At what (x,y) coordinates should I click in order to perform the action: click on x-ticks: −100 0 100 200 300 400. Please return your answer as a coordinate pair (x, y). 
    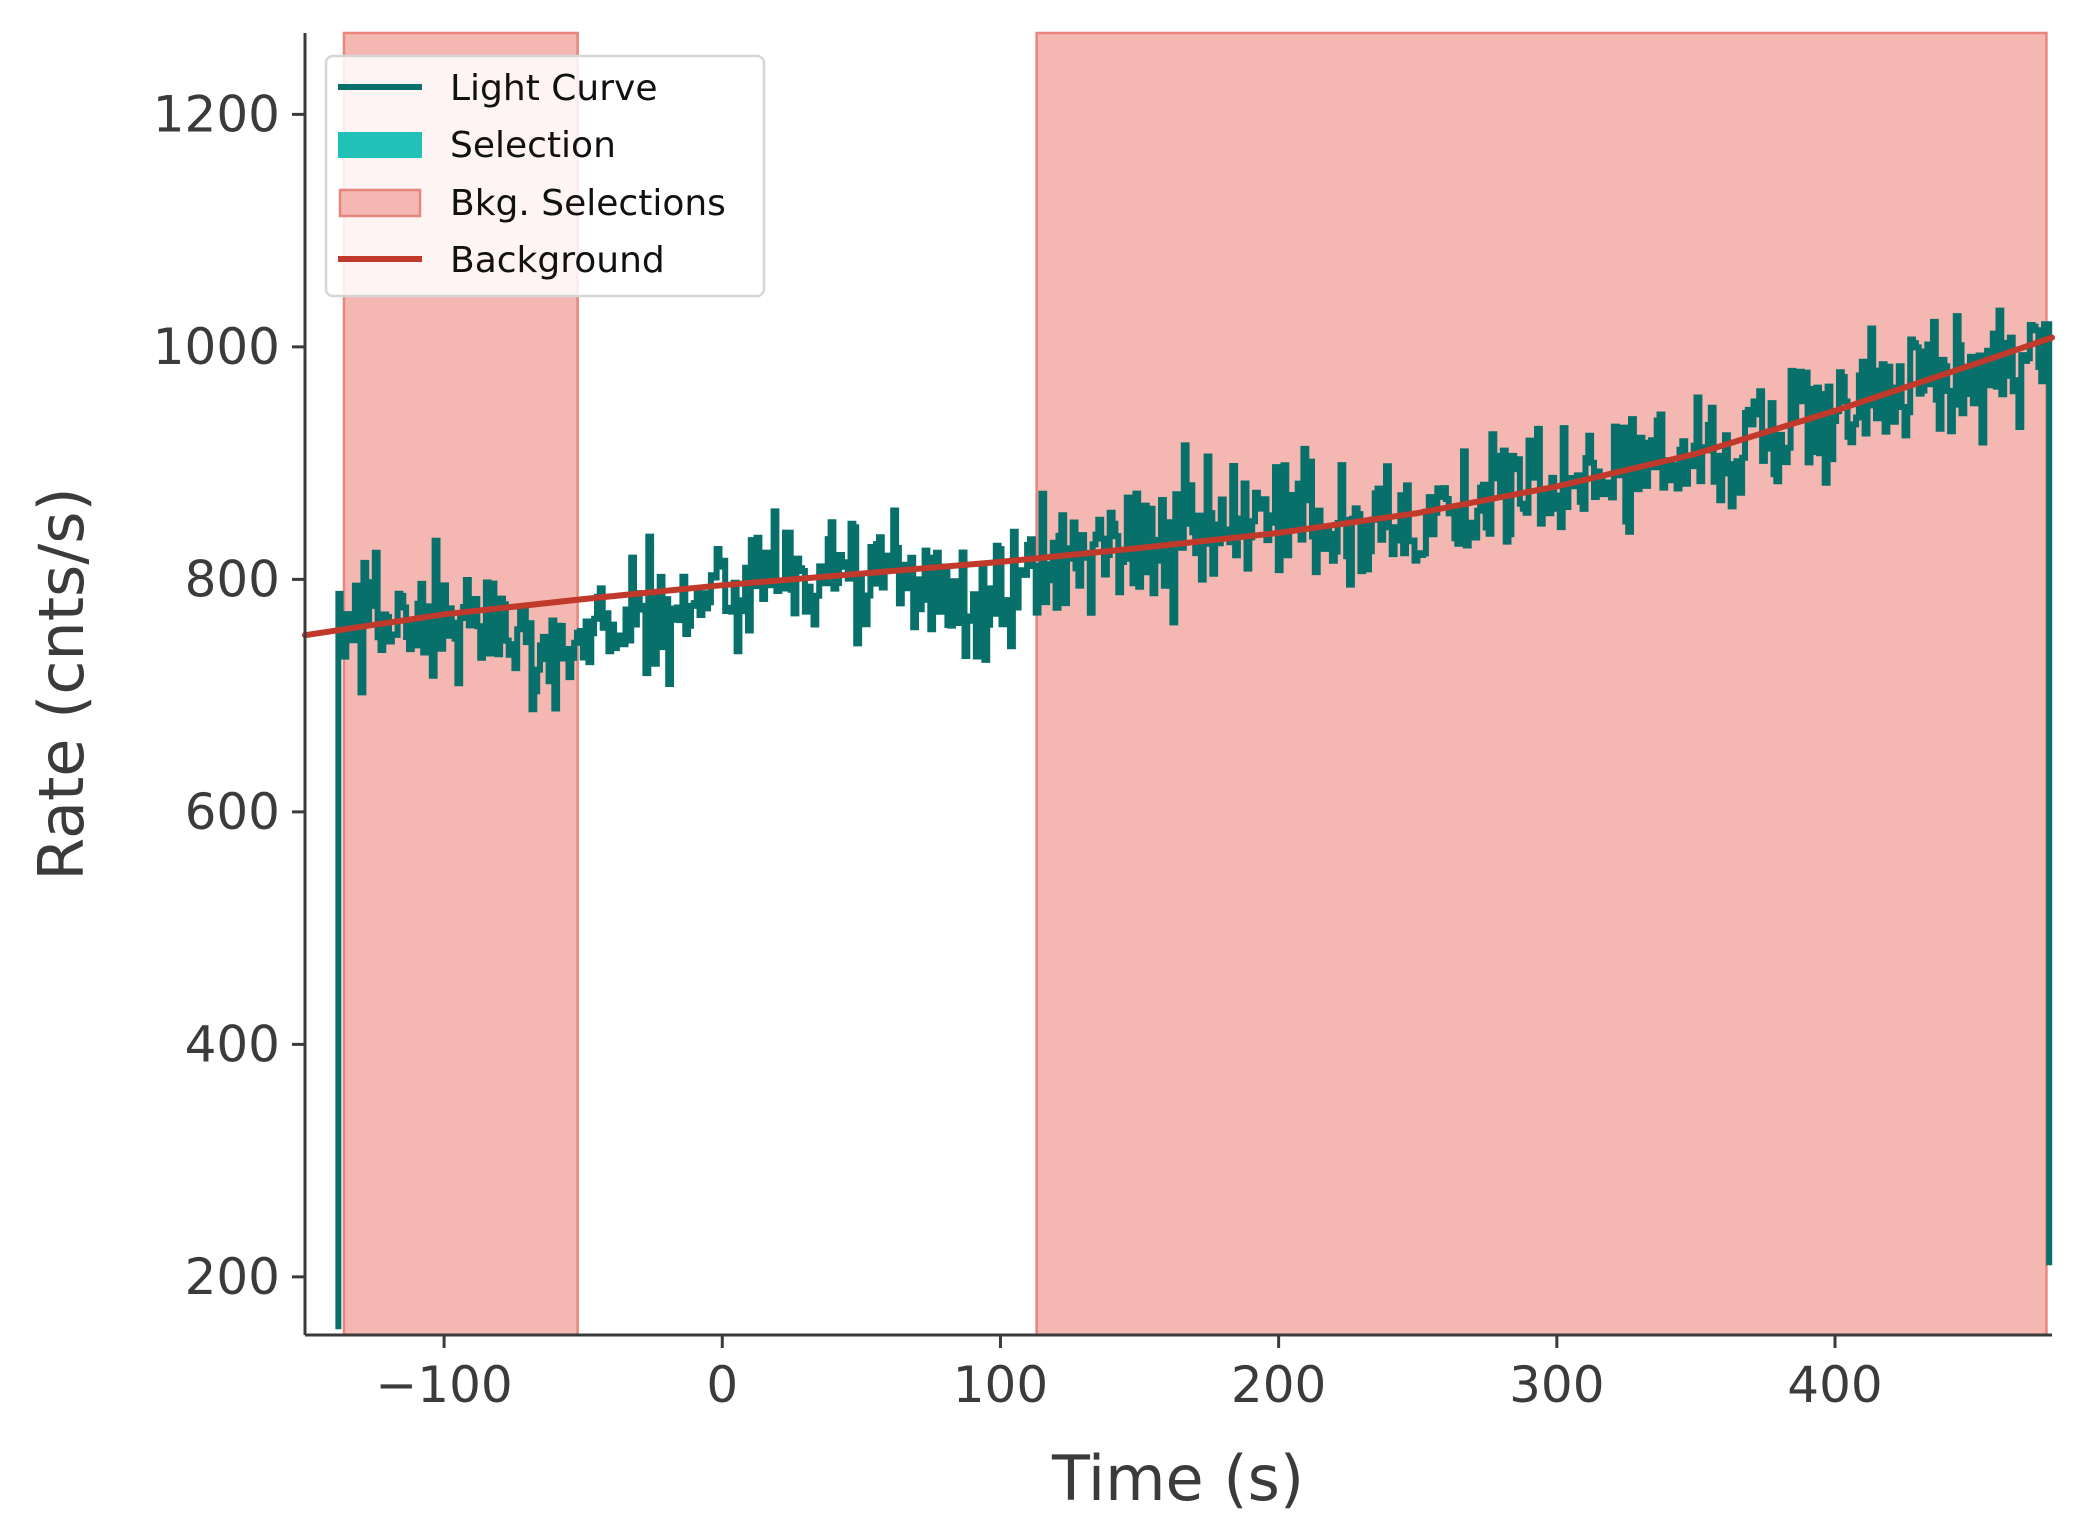
    Looking at the image, I should click on (1129, 1374).